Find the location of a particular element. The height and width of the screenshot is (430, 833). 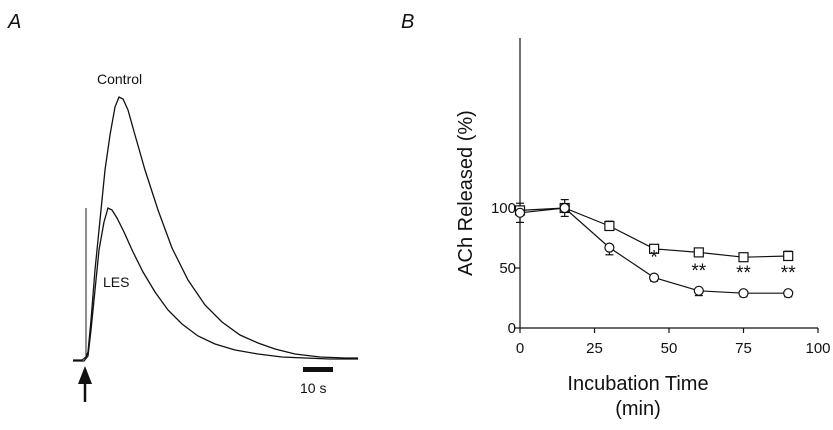

les-trace is located at coordinates (215, 284).